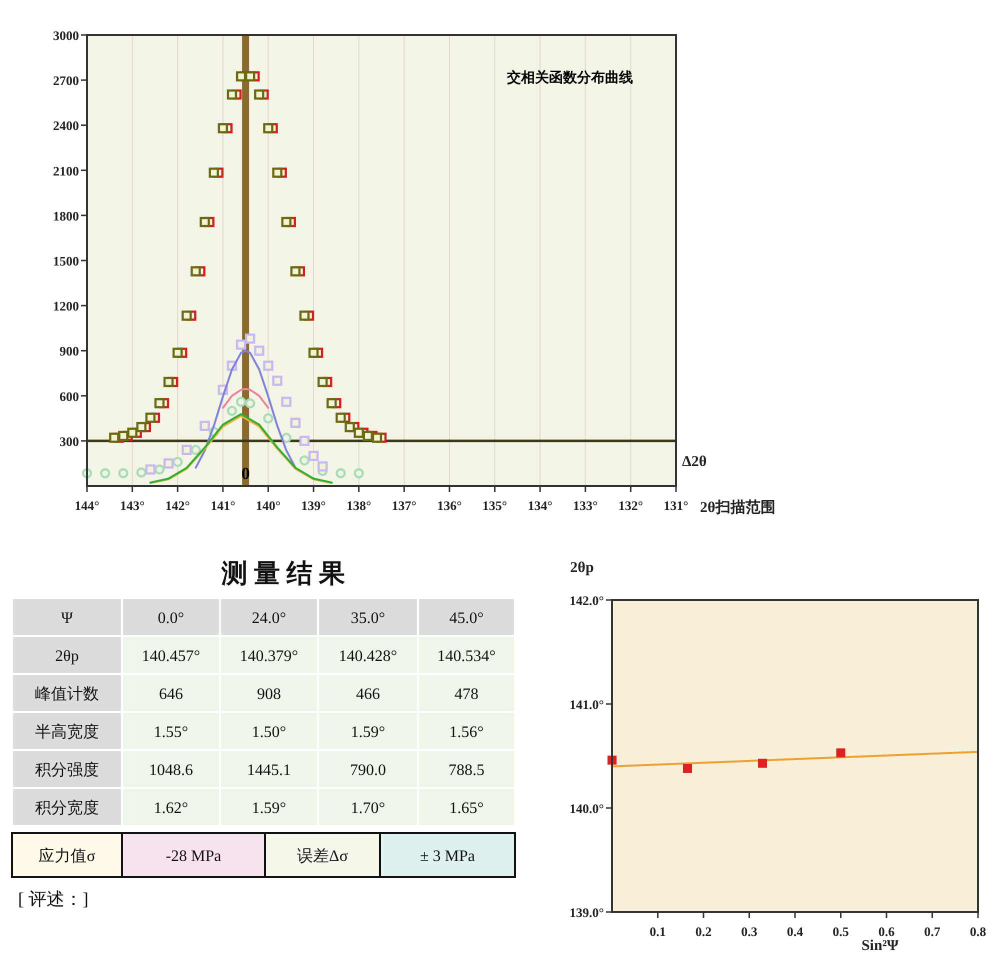  Describe the element at coordinates (269, 656) in the screenshot. I see `text: 140.379°` at that location.